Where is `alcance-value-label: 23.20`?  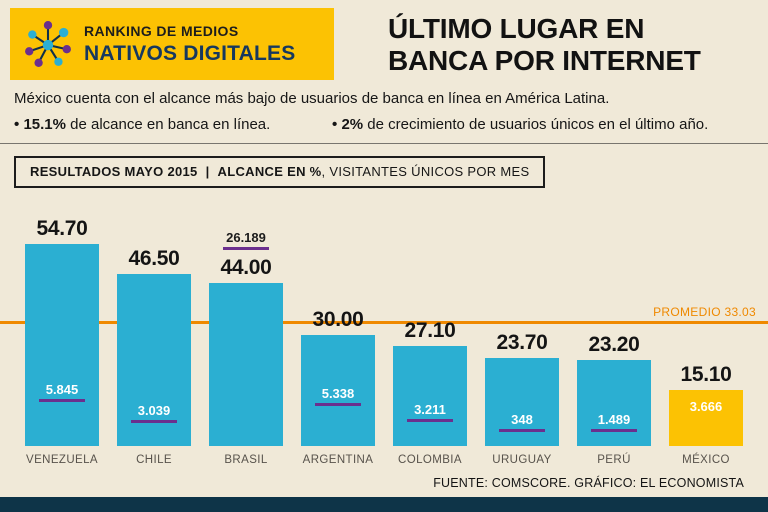
alcance-value-label: 23.20 is located at coordinates (614, 345).